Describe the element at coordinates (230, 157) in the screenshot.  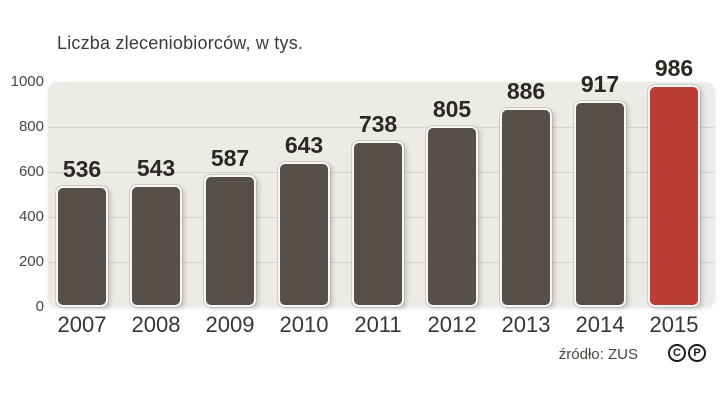
I see `bar-value-label-2009: 587` at that location.